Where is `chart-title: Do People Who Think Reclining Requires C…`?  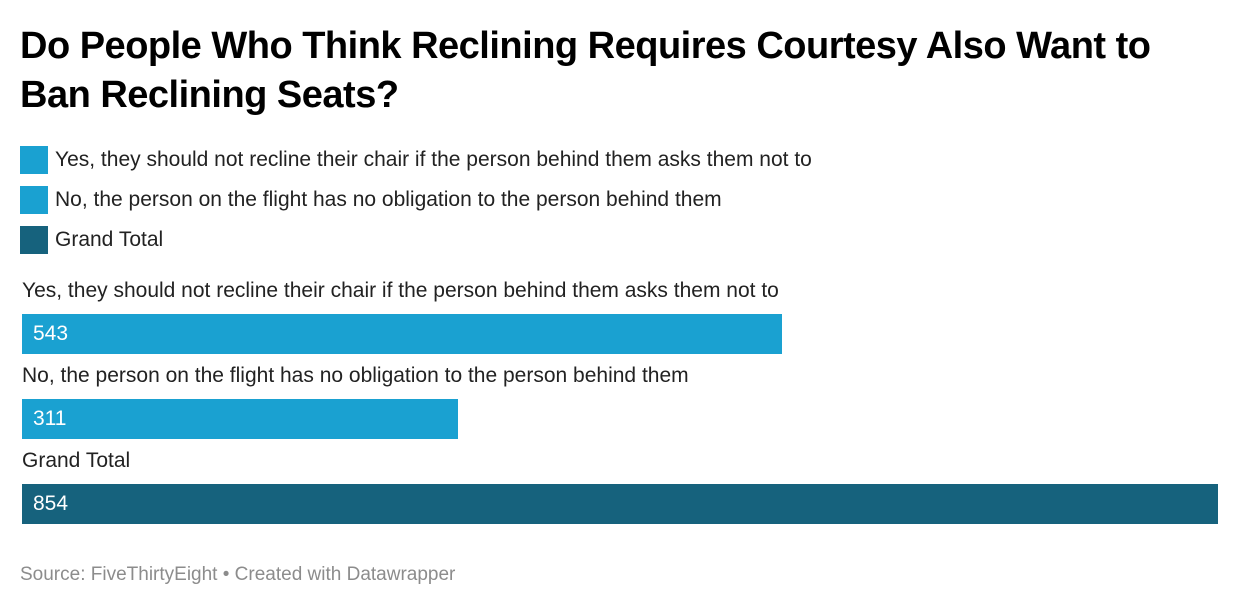 chart-title: Do People Who Think Reclining Requires C… is located at coordinates (585, 70).